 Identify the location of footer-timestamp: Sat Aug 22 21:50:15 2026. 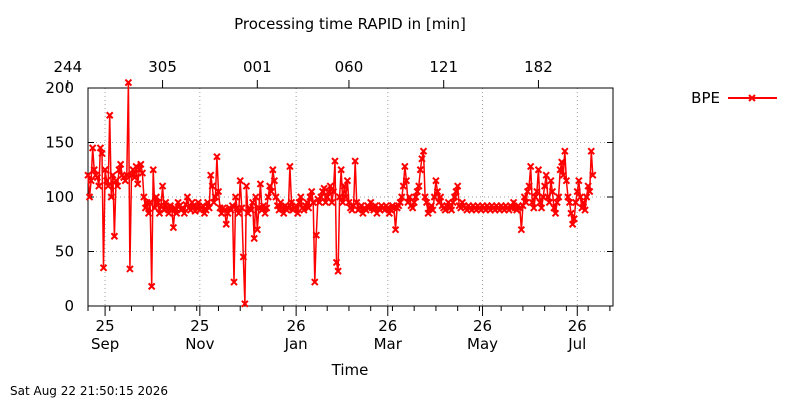
(89, 391).